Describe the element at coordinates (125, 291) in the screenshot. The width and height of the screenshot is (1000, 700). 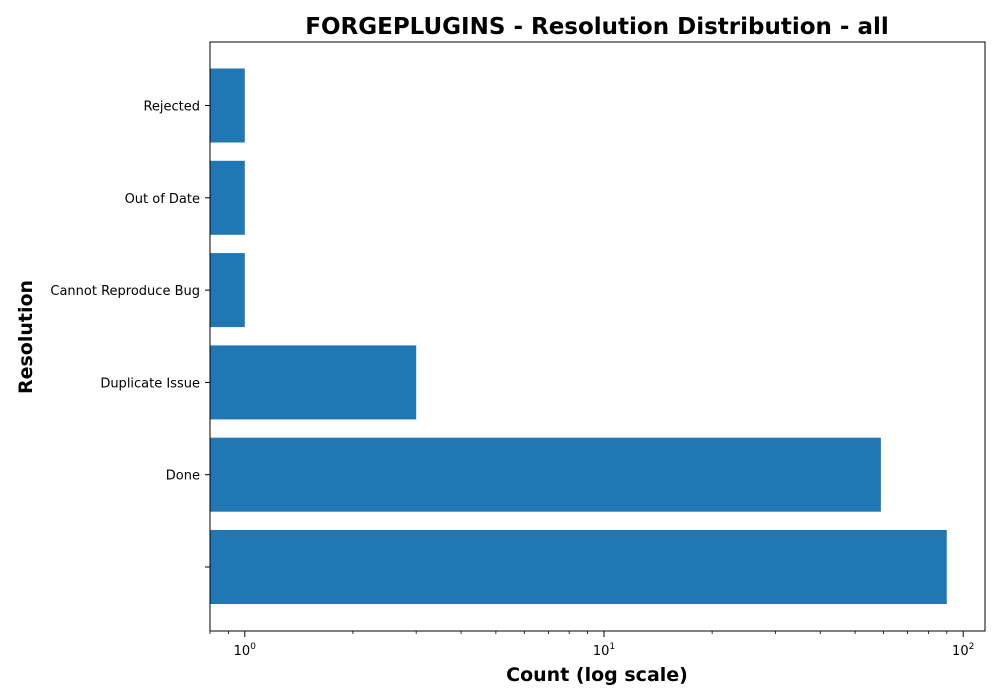
I see `y-tick-label: Cannot Reproduce Bug` at that location.